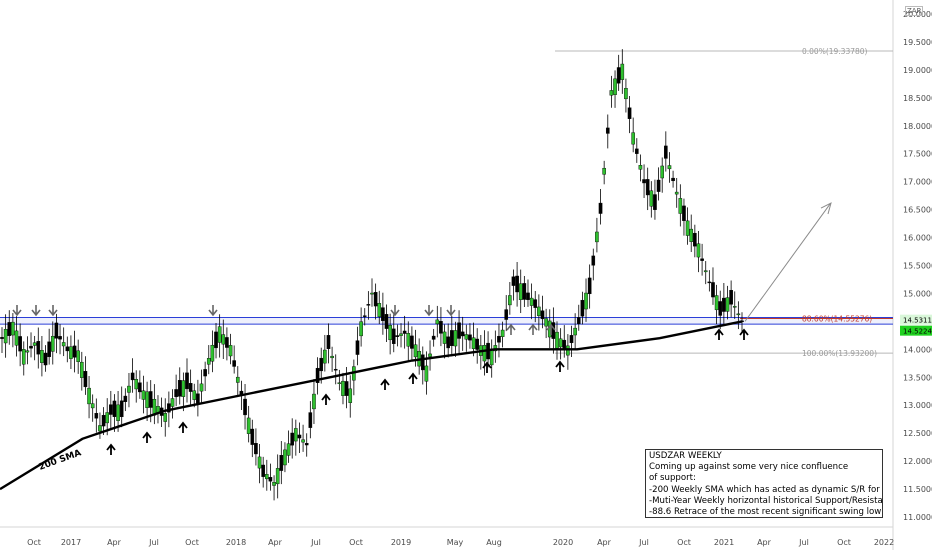  What do you see at coordinates (917, 489) in the screenshot?
I see `y-tick-label: 11.50000` at bounding box center [917, 489].